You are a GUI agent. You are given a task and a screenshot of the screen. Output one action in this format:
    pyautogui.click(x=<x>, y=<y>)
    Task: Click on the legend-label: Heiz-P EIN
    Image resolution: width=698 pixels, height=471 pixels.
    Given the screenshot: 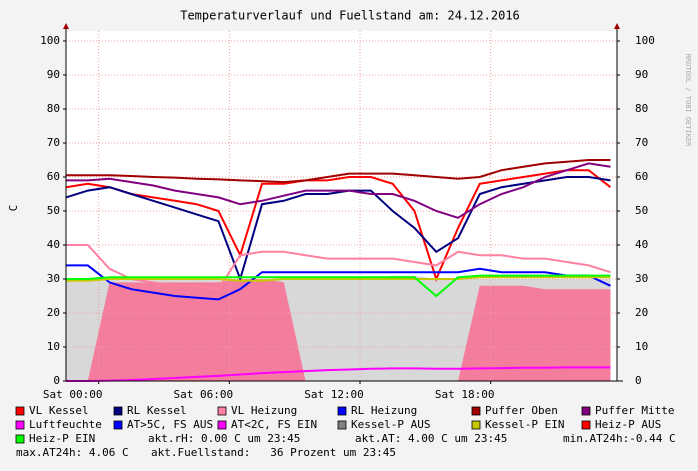 What is the action you would take?
    pyautogui.click(x=62, y=438)
    